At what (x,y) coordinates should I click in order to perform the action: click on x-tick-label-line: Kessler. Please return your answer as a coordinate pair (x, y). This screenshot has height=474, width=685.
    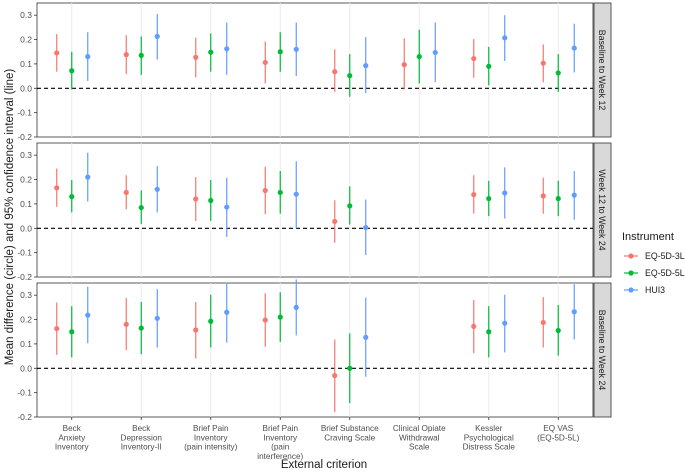
    Looking at the image, I should click on (489, 428).